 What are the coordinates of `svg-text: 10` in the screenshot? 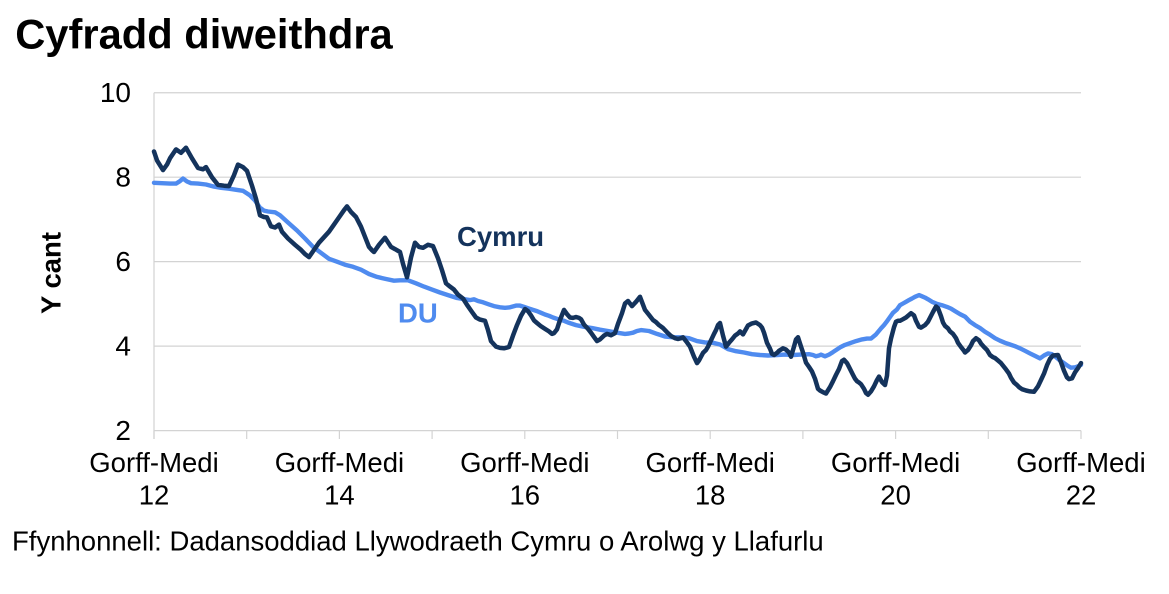 It's located at (115, 92).